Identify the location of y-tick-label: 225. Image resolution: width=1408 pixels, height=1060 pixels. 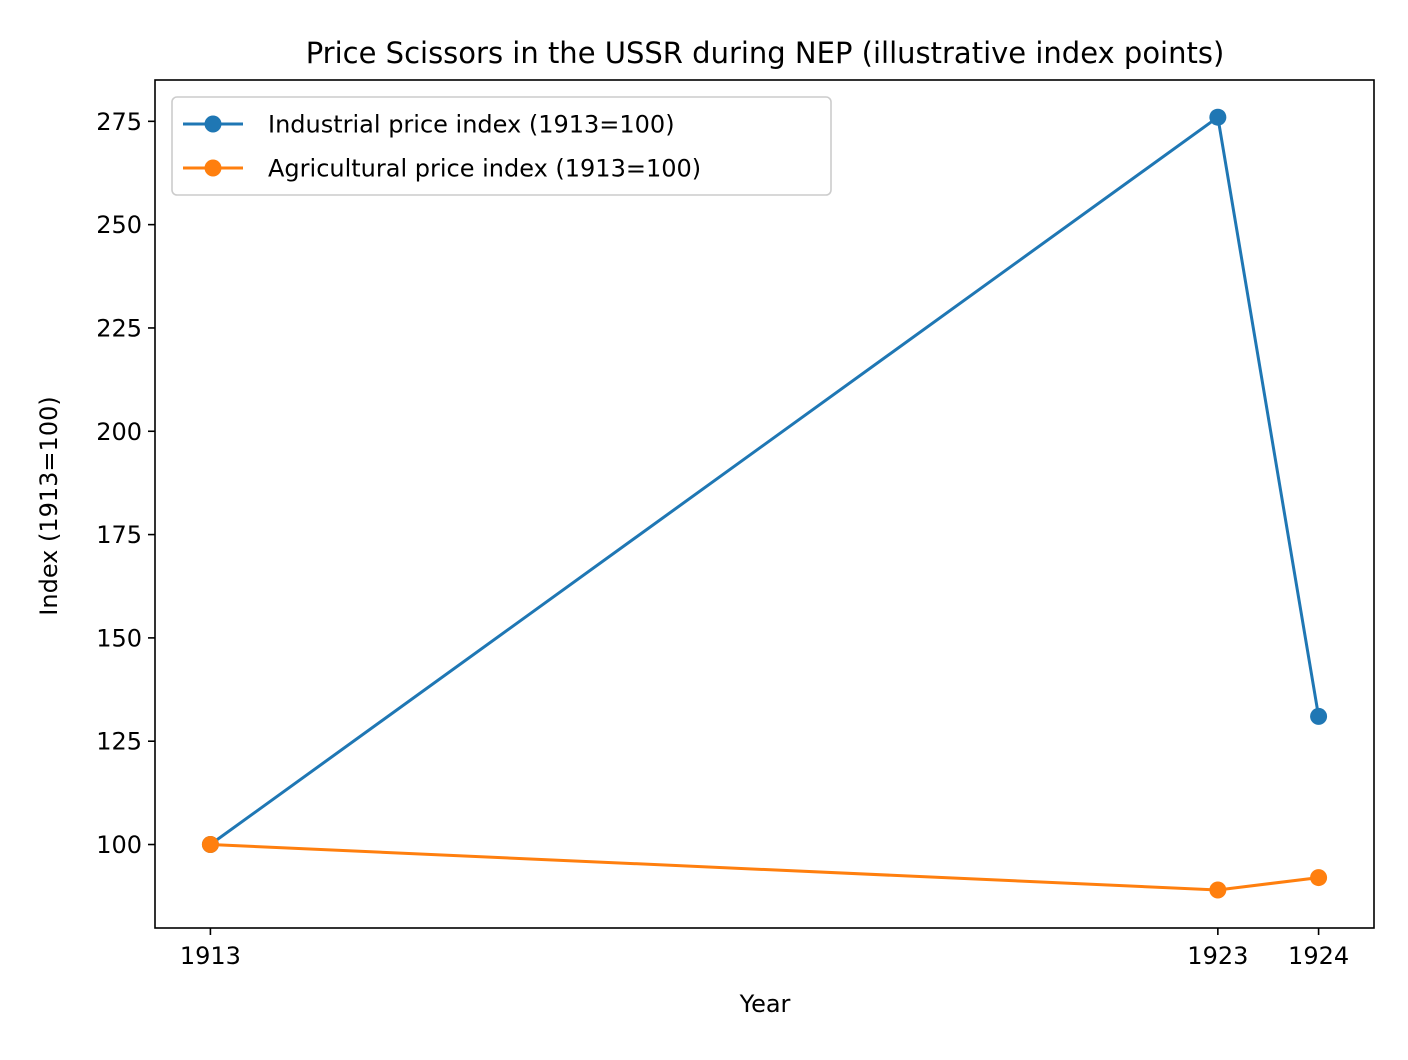
(119, 328).